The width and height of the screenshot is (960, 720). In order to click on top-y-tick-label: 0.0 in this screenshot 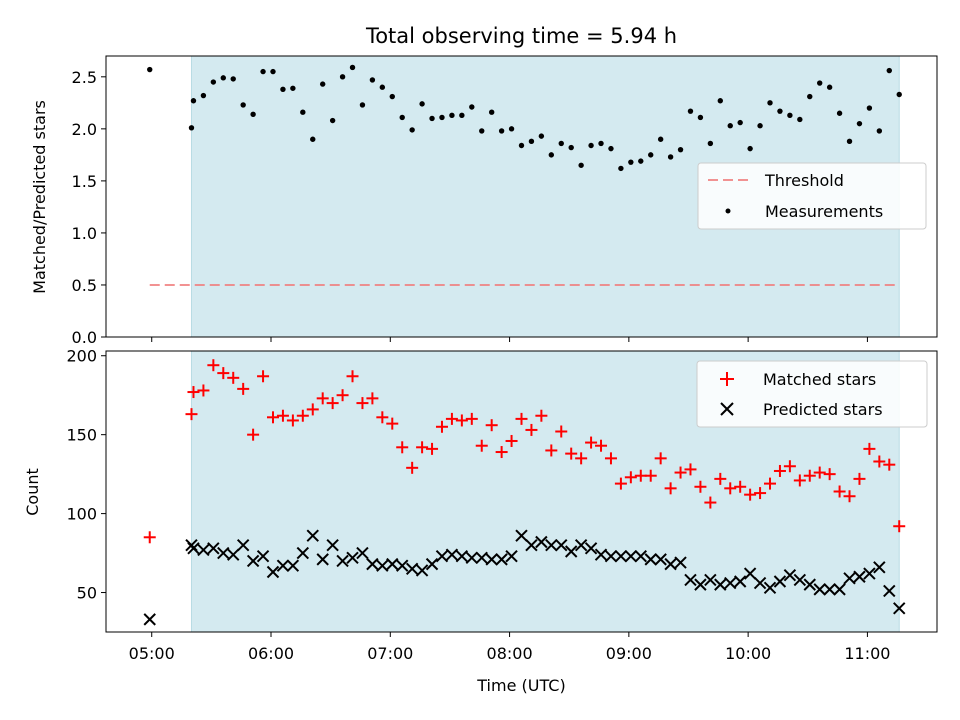, I will do `click(84, 337)`.